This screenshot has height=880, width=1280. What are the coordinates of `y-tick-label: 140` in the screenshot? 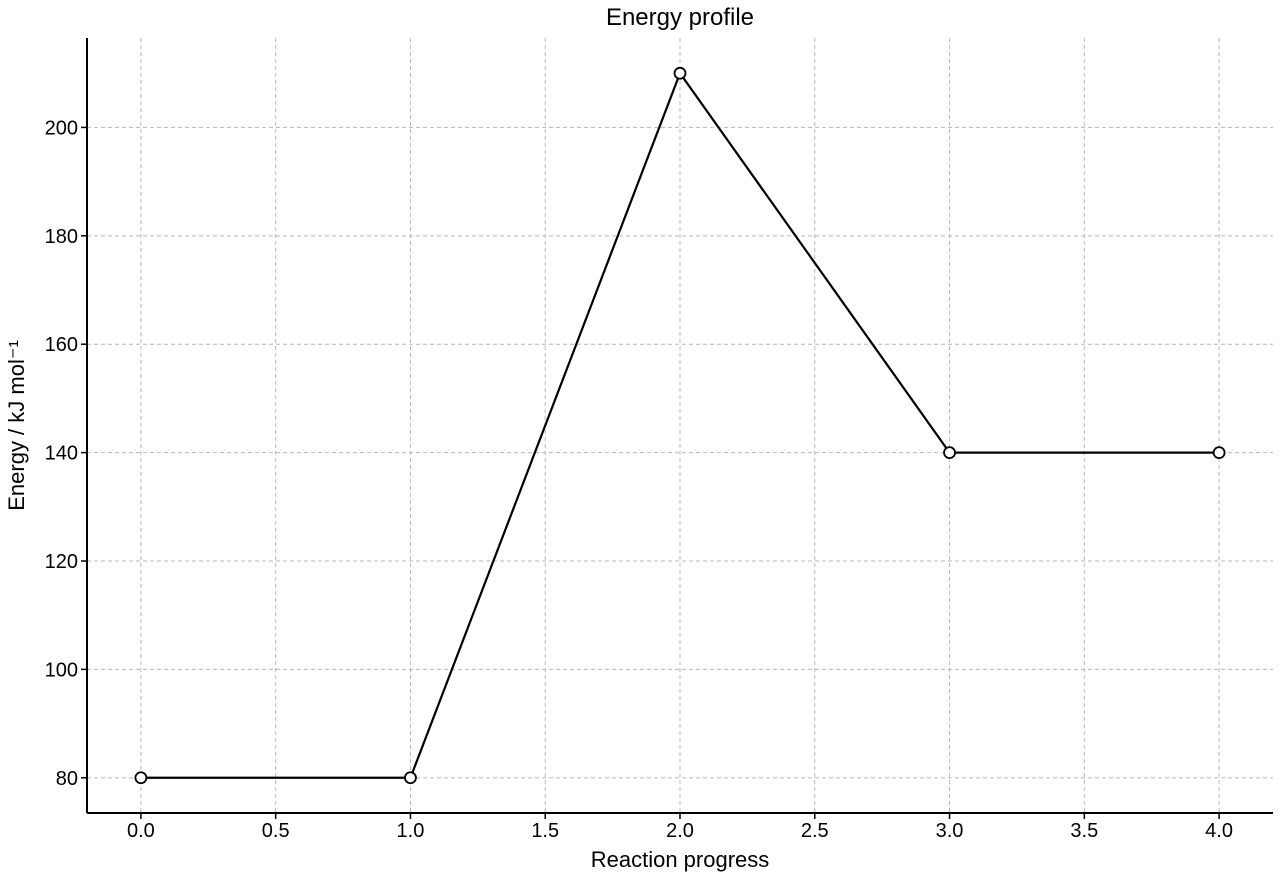 It's located at (61, 454).